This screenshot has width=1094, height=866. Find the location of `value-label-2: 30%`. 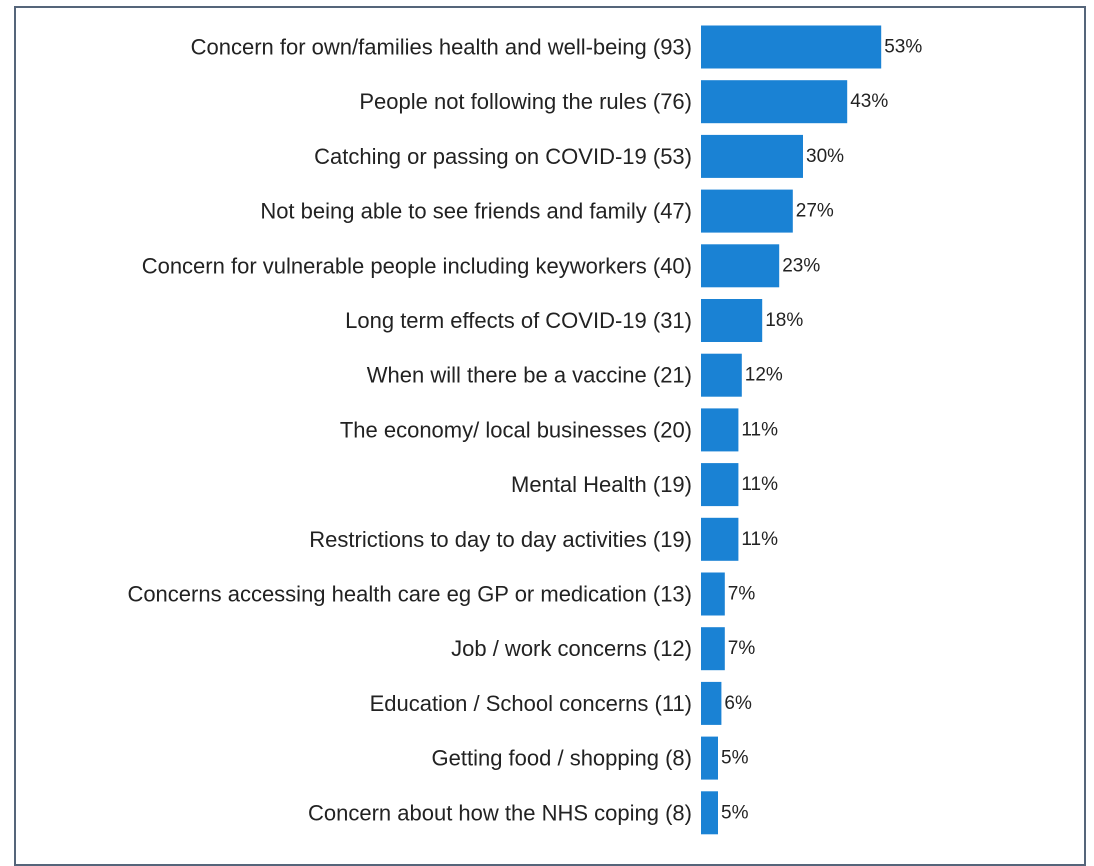

value-label-2: 30% is located at coordinates (825, 156).